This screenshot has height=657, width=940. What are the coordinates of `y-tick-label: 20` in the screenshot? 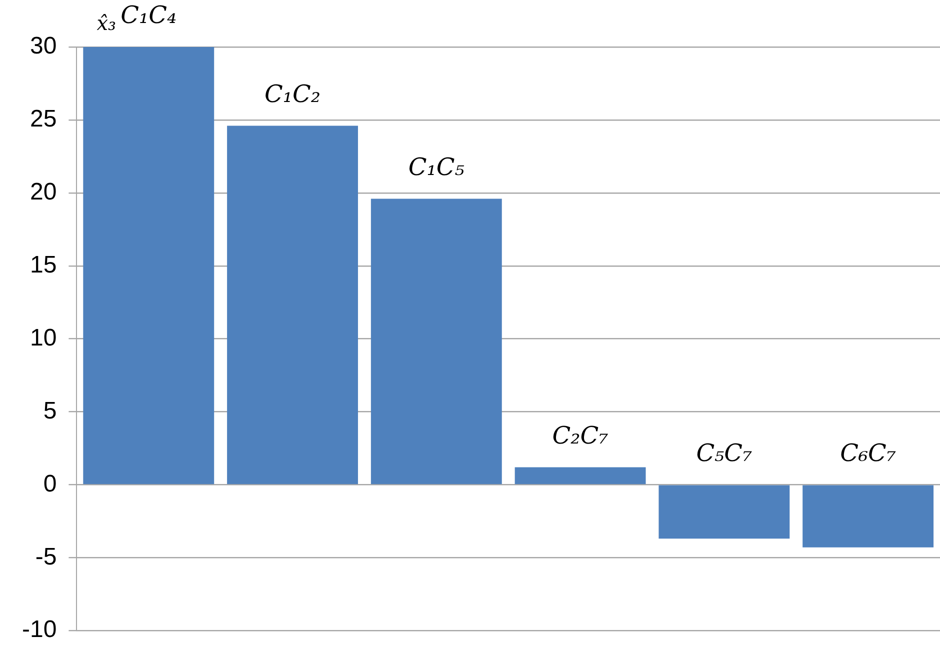 It's located at (43, 192).